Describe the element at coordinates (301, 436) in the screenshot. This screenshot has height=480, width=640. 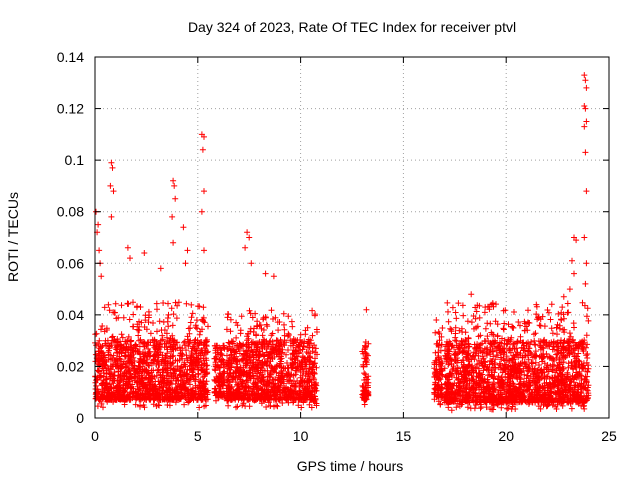
I see `x-tick-label: 10` at that location.